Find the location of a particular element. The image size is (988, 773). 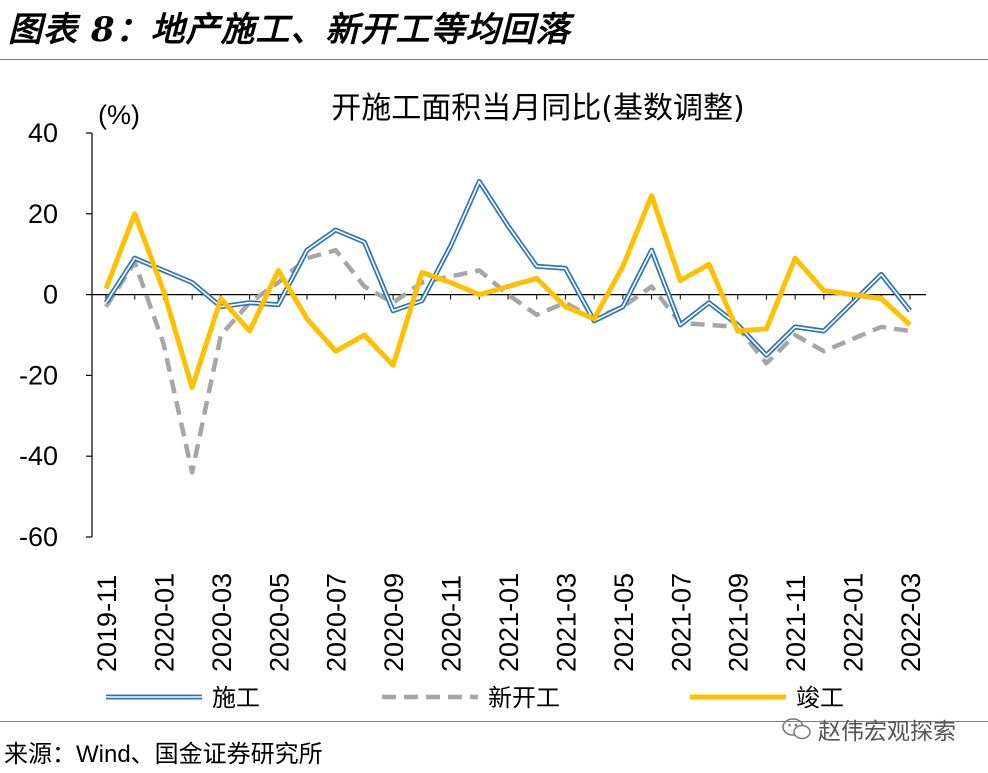

watermark-text: 赵伟宏观探索 is located at coordinates (887, 732).